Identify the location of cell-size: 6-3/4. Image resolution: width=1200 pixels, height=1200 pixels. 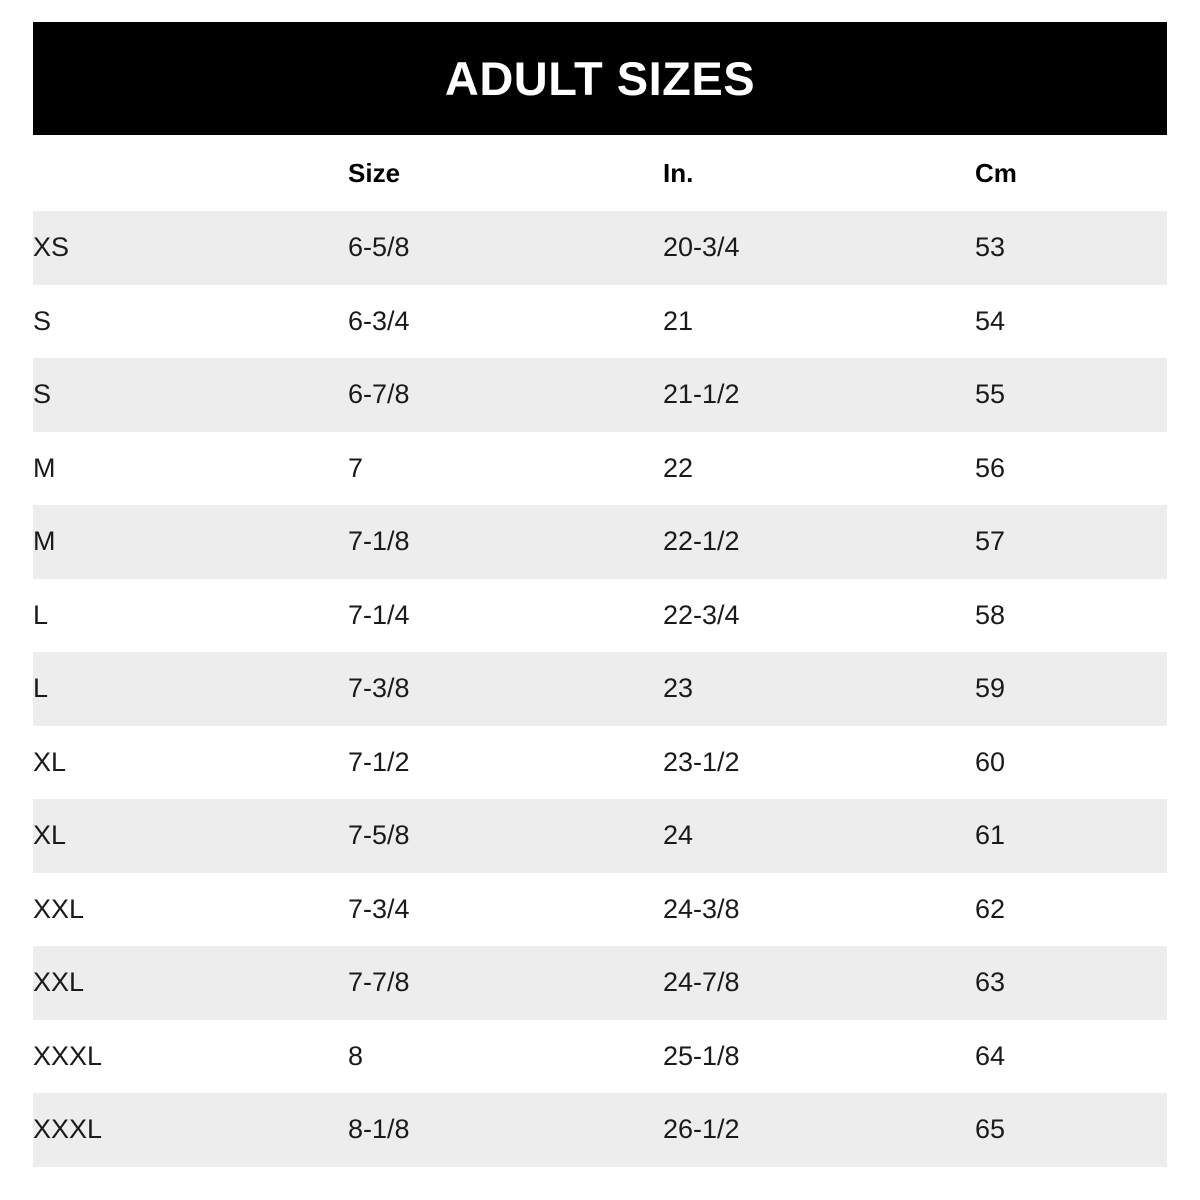
(379, 320).